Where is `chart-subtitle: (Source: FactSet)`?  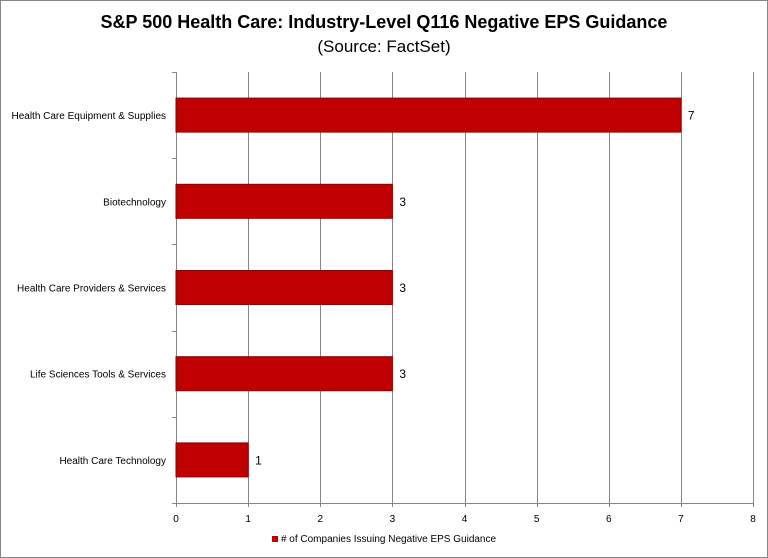 chart-subtitle: (Source: FactSet) is located at coordinates (384, 46).